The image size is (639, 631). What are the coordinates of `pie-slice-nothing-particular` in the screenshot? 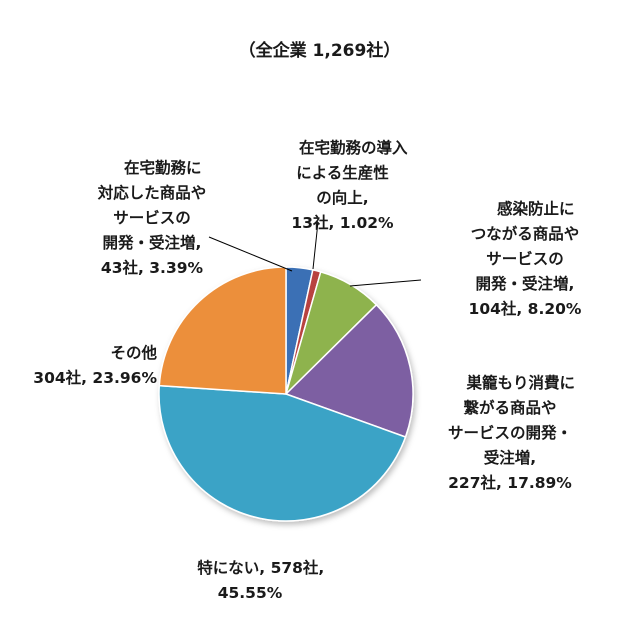 It's located at (282, 453).